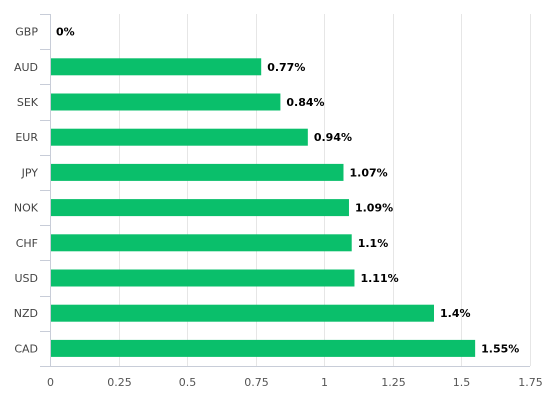  I want to click on data-label: 0%, so click(65, 32).